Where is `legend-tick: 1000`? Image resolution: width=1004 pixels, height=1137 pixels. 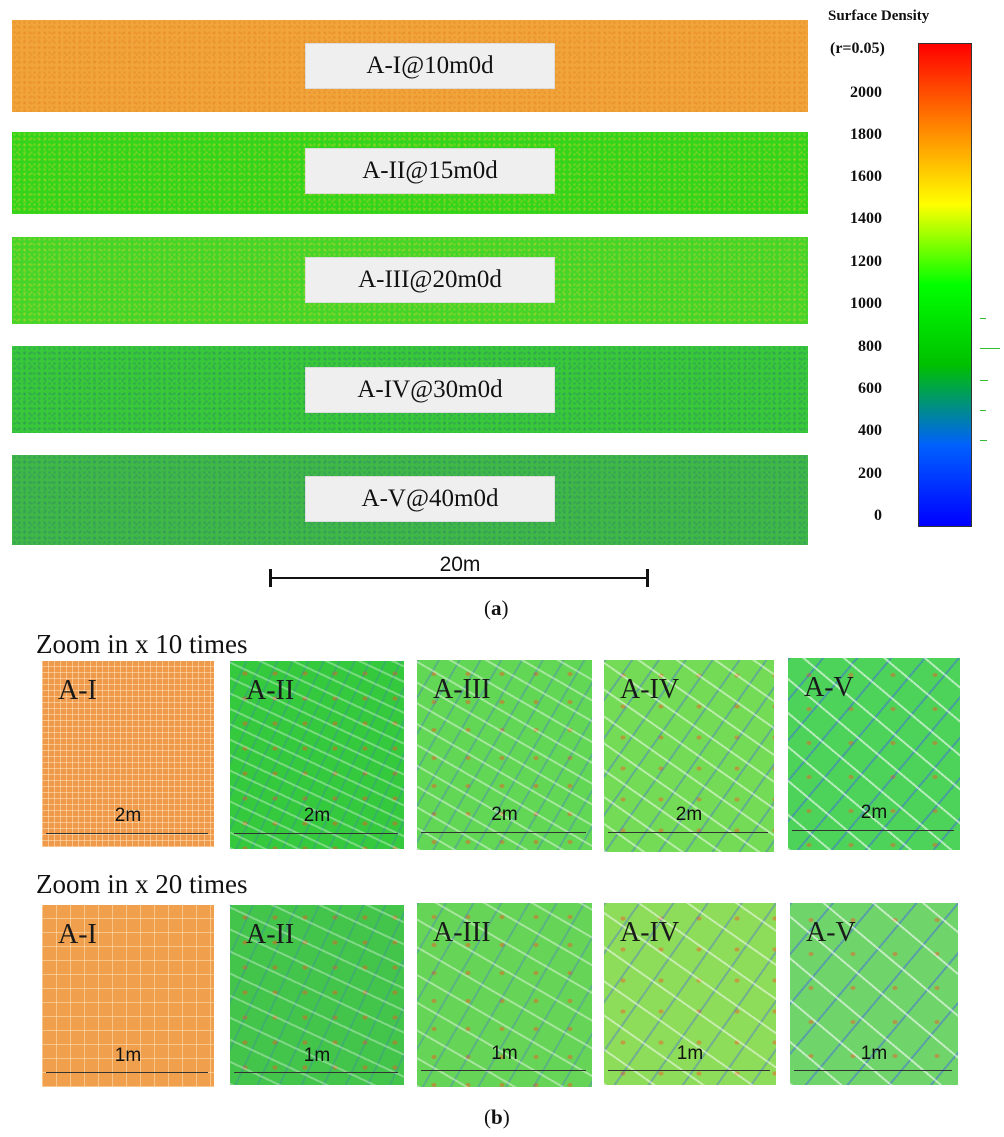
legend-tick: 1000 is located at coordinates (866, 303).